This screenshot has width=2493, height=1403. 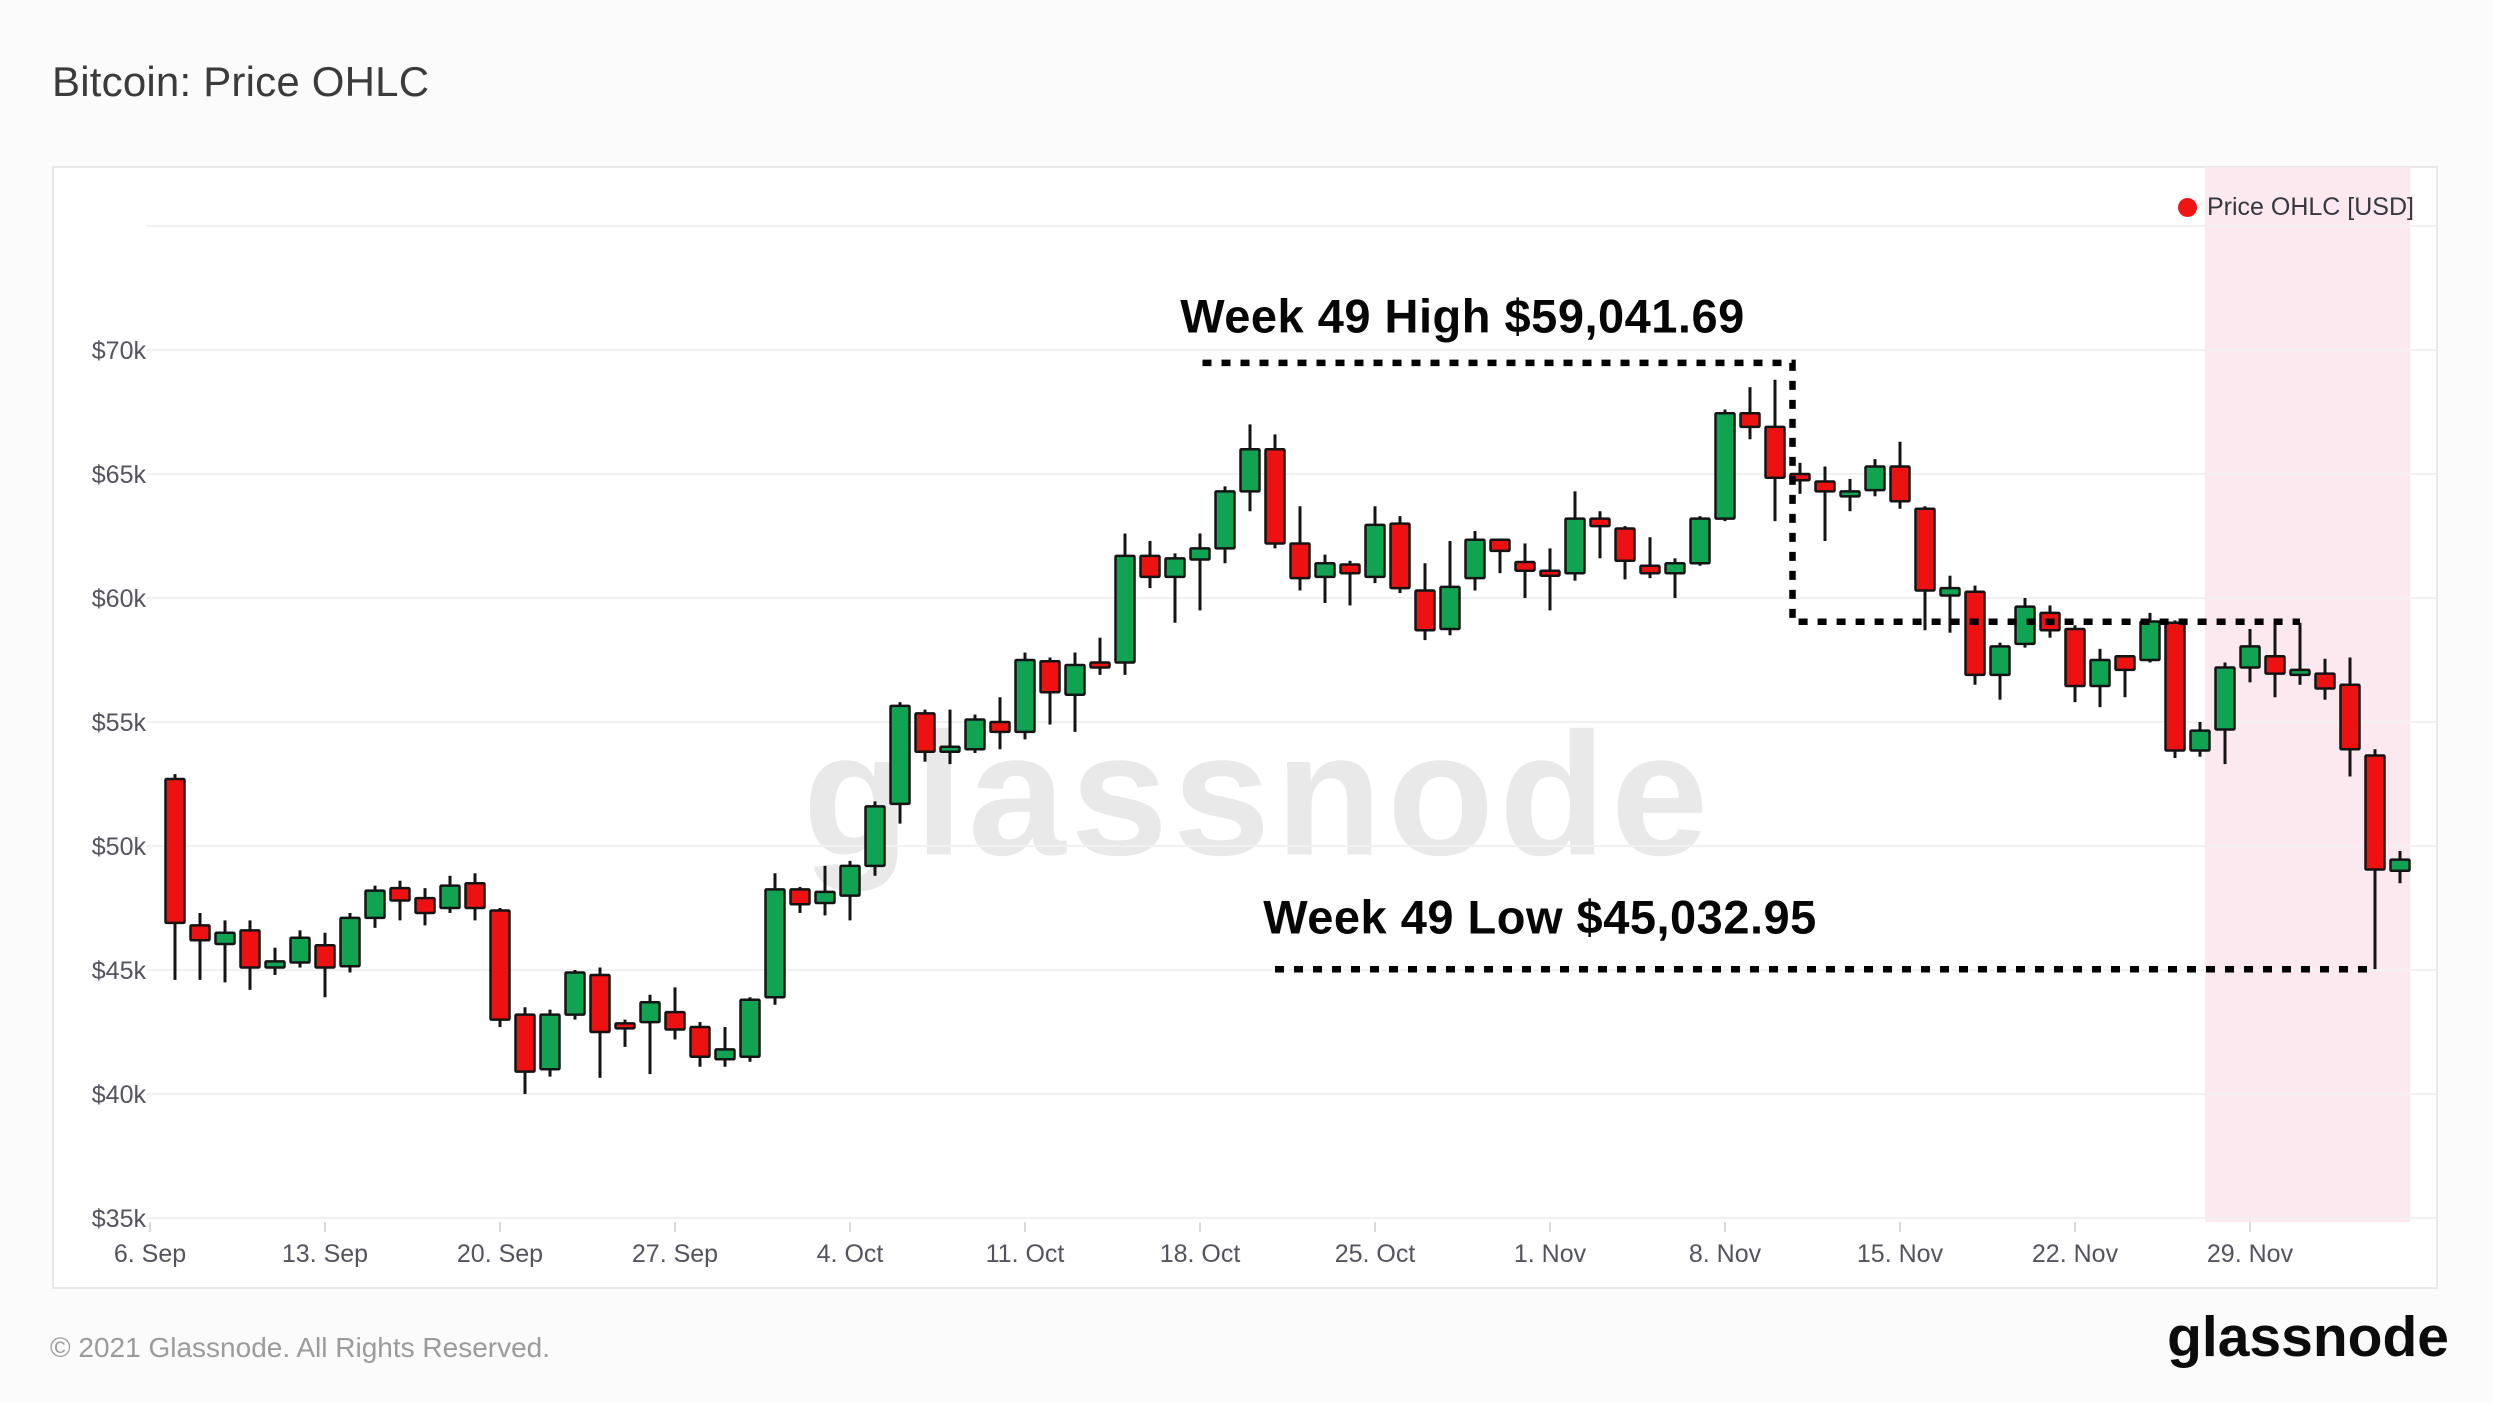 I want to click on y-axis-tick-label: $50k, so click(x=119, y=847).